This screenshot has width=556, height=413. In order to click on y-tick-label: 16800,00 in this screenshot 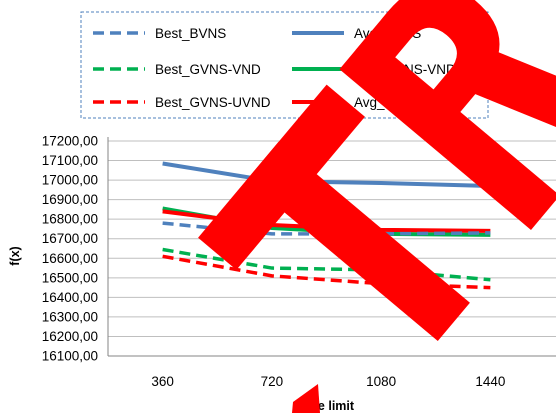, I will do `click(70, 219)`.